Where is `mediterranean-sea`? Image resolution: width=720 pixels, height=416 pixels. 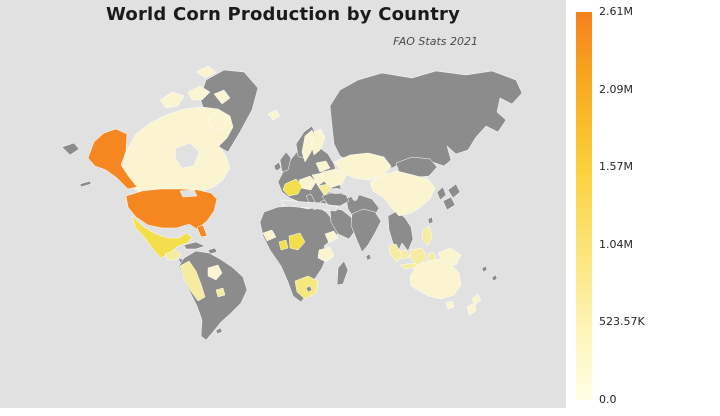
mediterranean-sea is located at coordinates (309, 205).